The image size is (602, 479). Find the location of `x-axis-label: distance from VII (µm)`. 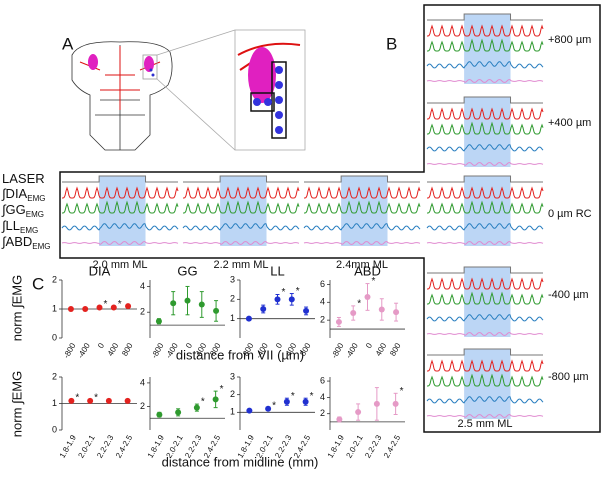

x-axis-label: distance from VII (µm) is located at coordinates (240, 354).